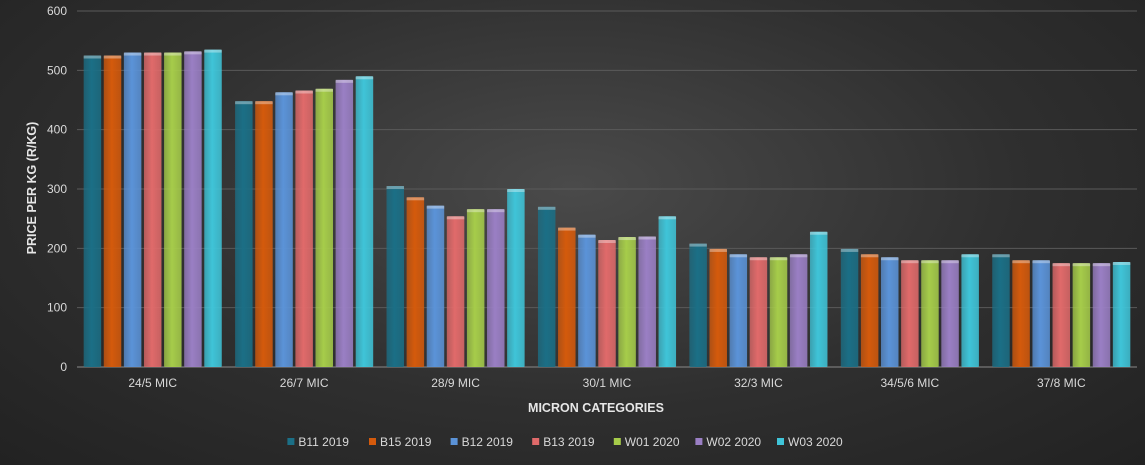  Describe the element at coordinates (815, 442) in the screenshot. I see `legend-label: W03 2020` at that location.